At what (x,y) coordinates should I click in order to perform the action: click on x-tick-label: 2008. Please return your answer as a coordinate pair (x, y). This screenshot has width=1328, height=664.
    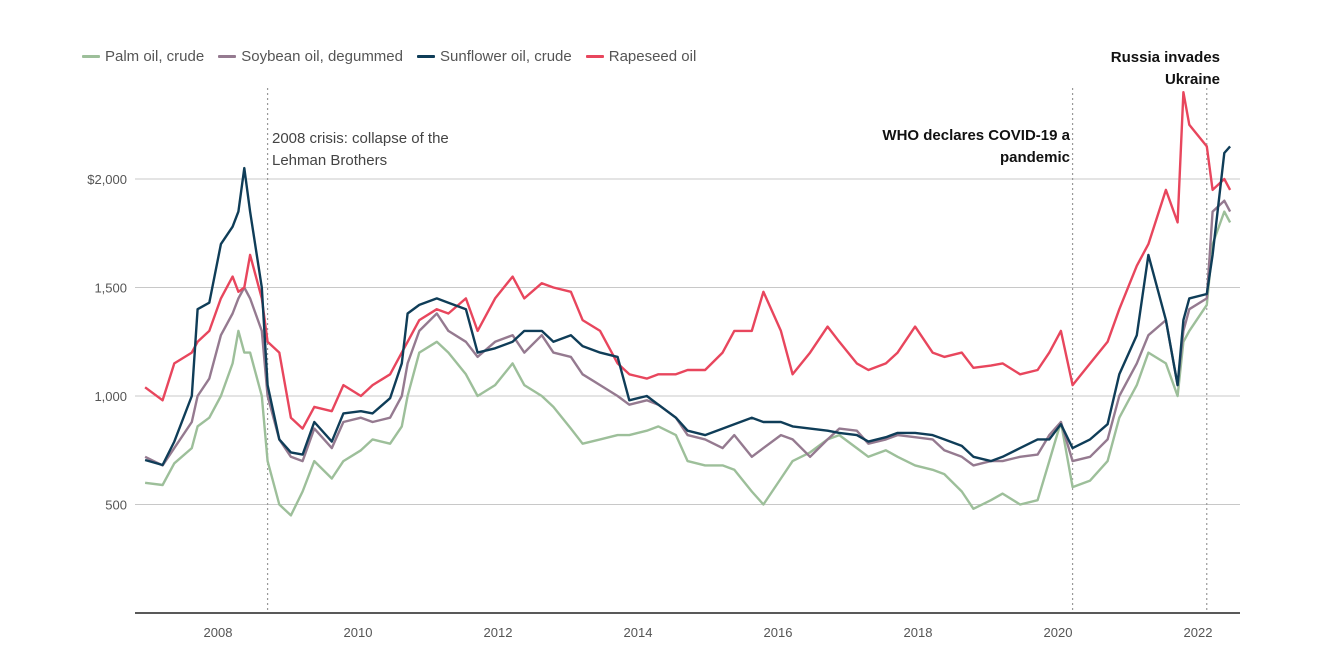
    Looking at the image, I should click on (218, 632).